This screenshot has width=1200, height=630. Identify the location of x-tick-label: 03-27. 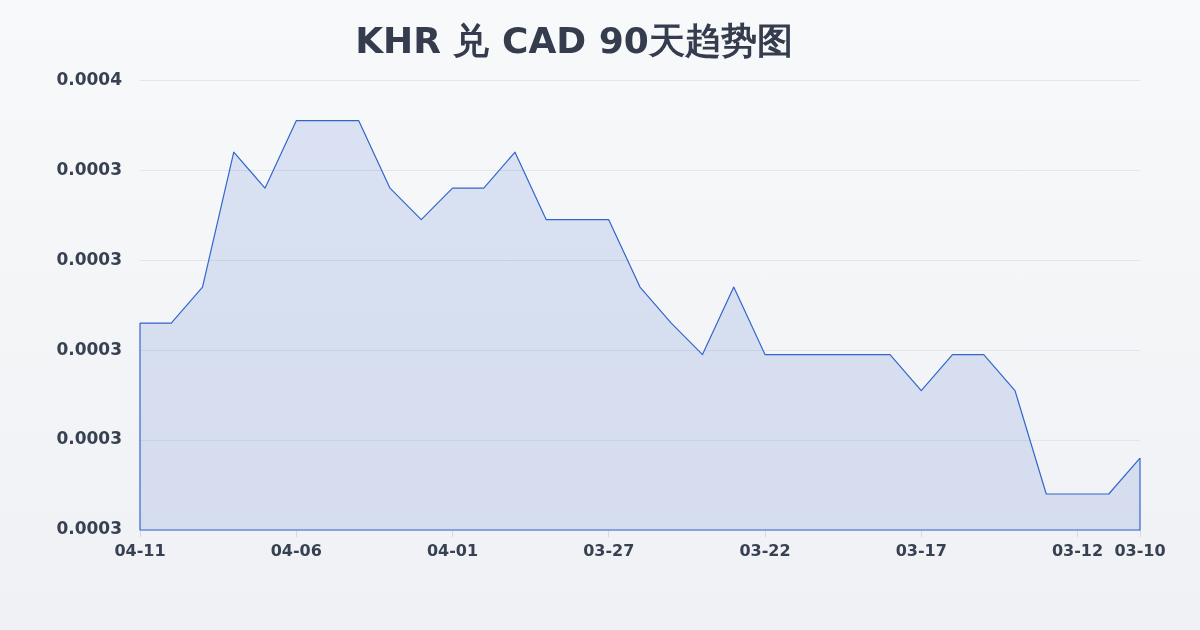
(609, 550).